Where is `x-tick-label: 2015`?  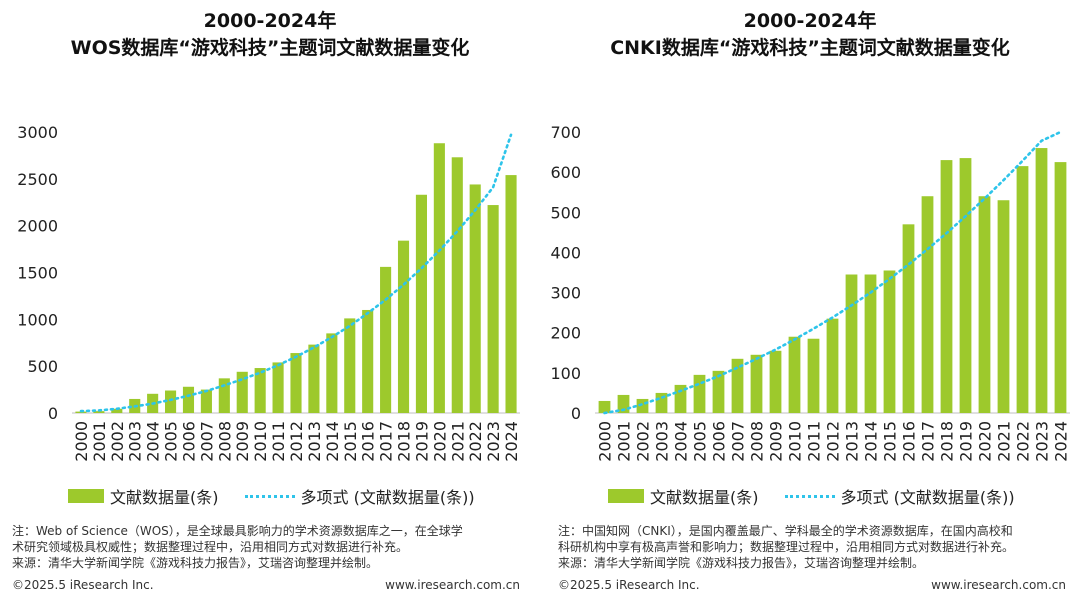
x-tick-label: 2015 is located at coordinates (890, 441).